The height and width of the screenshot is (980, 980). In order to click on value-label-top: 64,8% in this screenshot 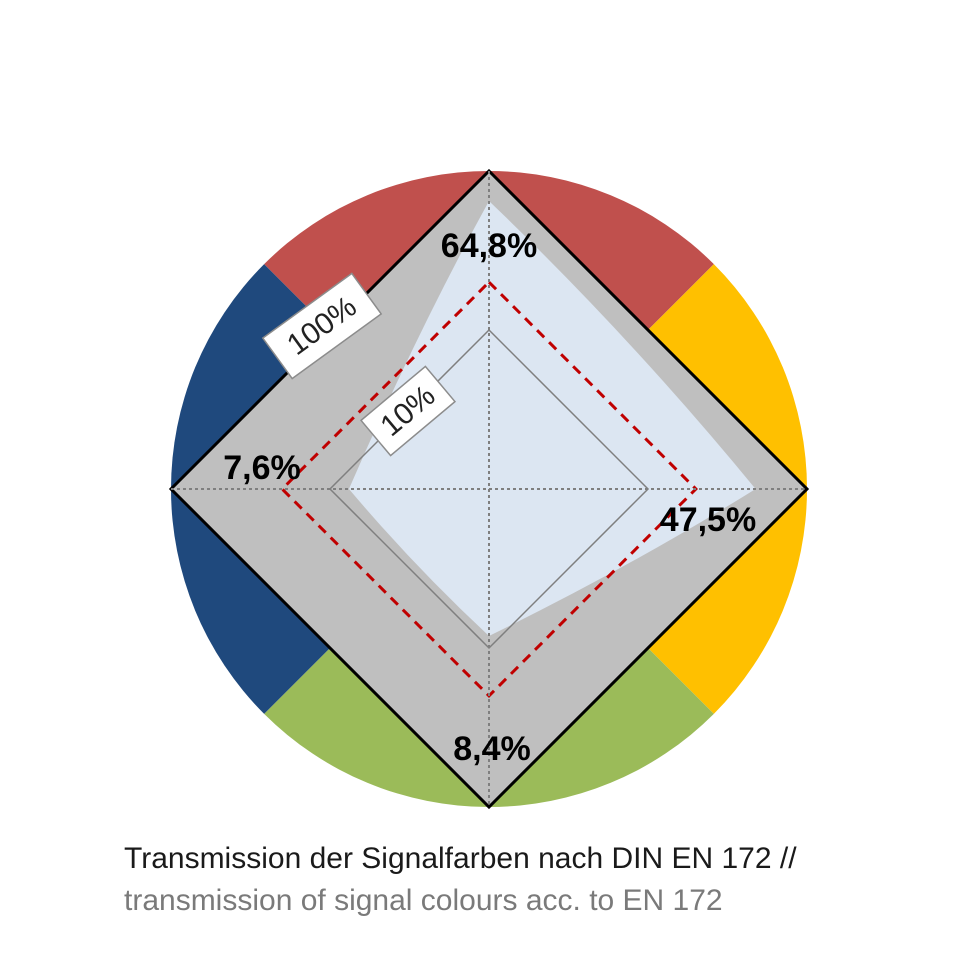, I will do `click(489, 246)`.